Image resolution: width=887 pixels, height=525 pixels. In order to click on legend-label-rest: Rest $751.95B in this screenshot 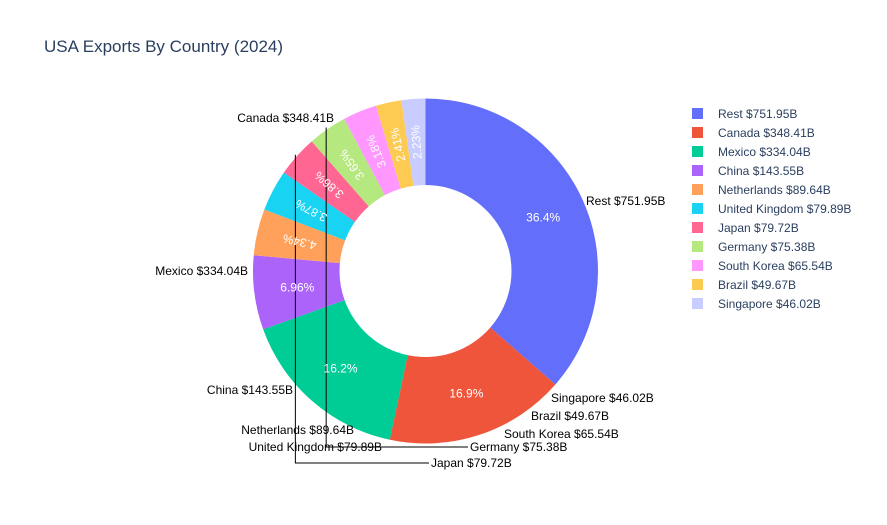, I will do `click(757, 114)`.